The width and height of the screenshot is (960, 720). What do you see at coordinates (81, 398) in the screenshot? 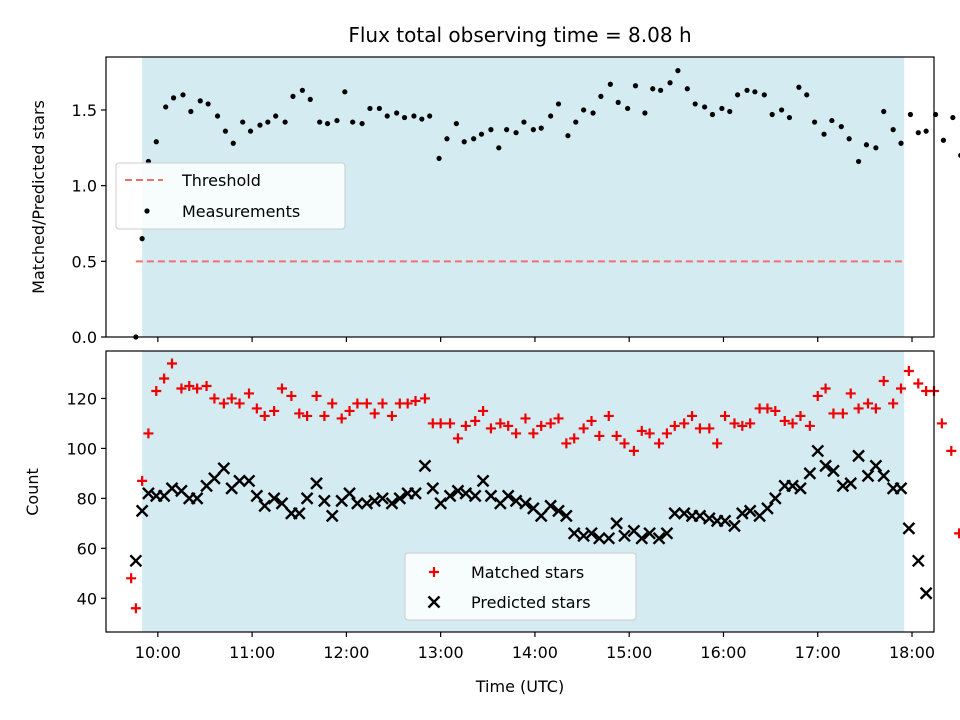
I see `count-y-tick-label: 120` at bounding box center [81, 398].